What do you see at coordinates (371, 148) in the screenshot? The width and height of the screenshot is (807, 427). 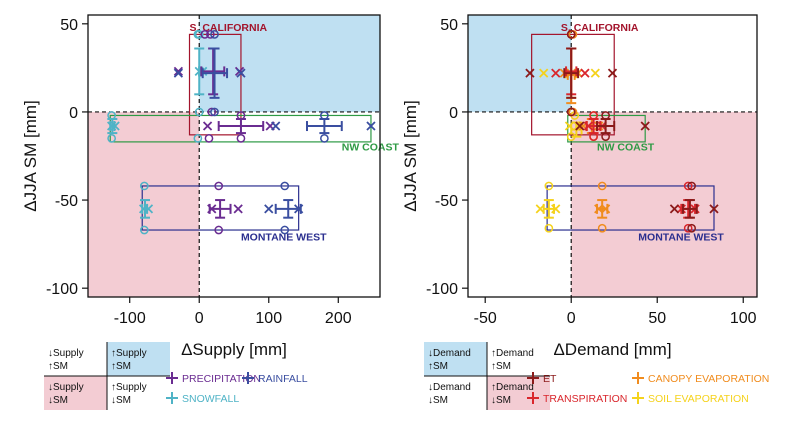 I see `region-label-nw-coast: NW COAST` at bounding box center [371, 148].